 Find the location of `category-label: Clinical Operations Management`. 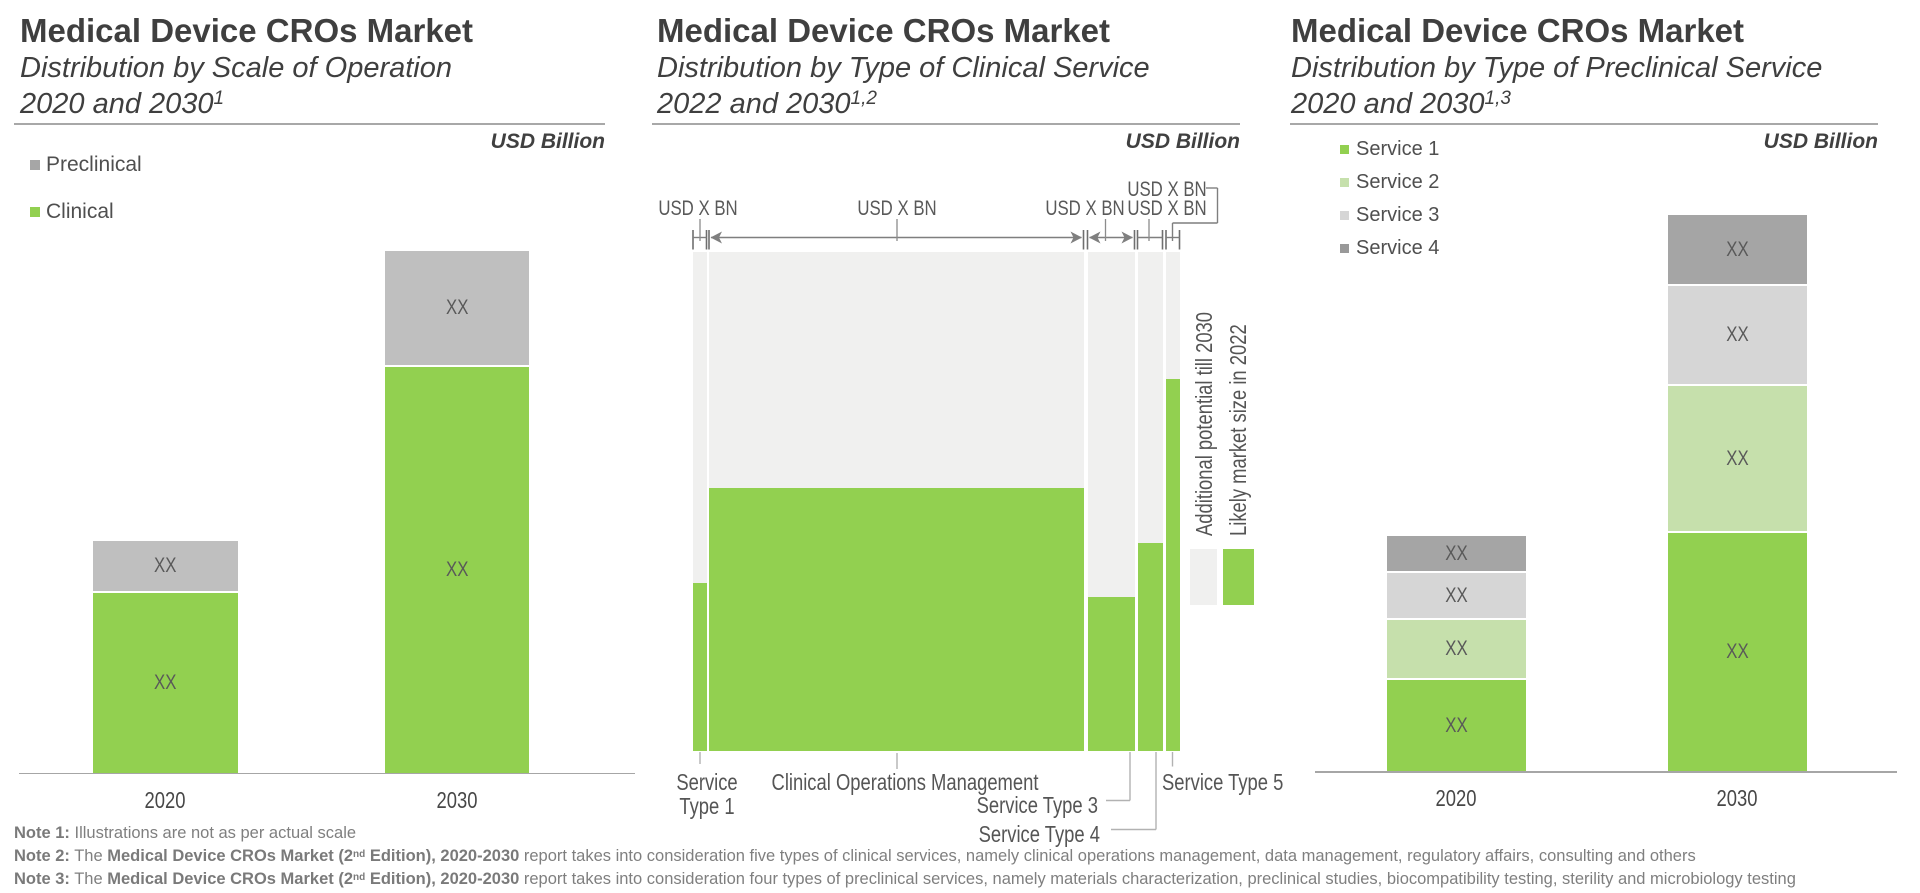

category-label: Clinical Operations Management is located at coordinates (905, 782).